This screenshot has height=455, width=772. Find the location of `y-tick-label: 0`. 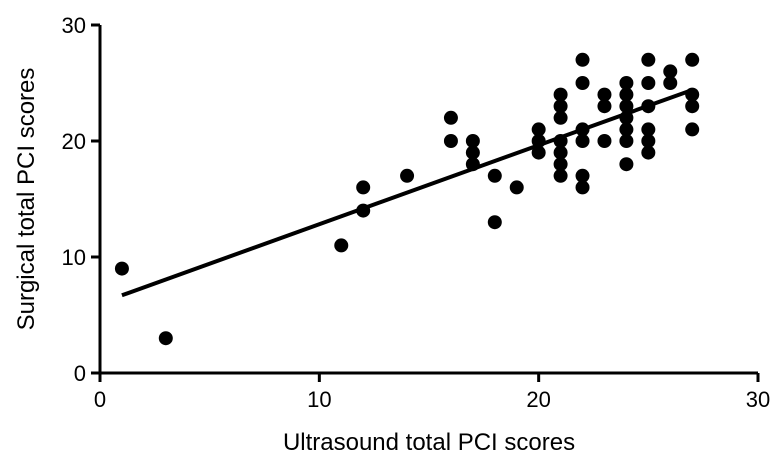

y-tick-label: 0 is located at coordinates (80, 373).